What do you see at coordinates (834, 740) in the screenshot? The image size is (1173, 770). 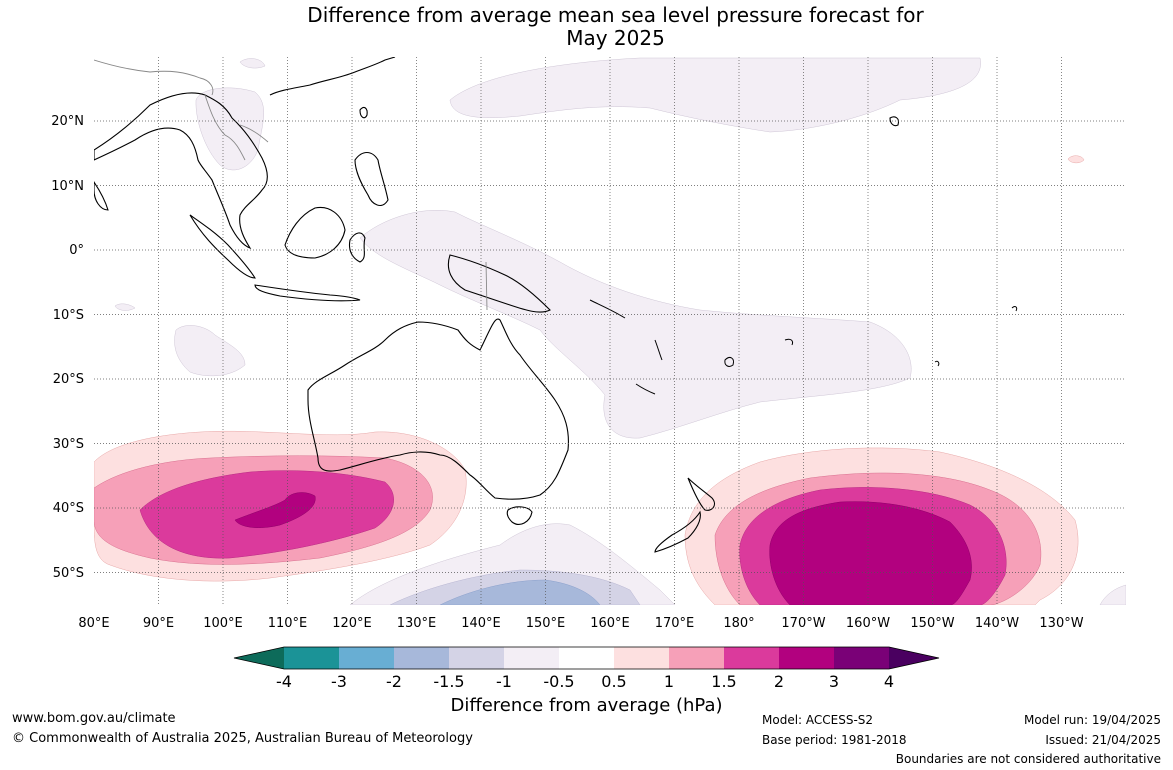 I see `base-period-text: Base period: 1981-2018` at bounding box center [834, 740].